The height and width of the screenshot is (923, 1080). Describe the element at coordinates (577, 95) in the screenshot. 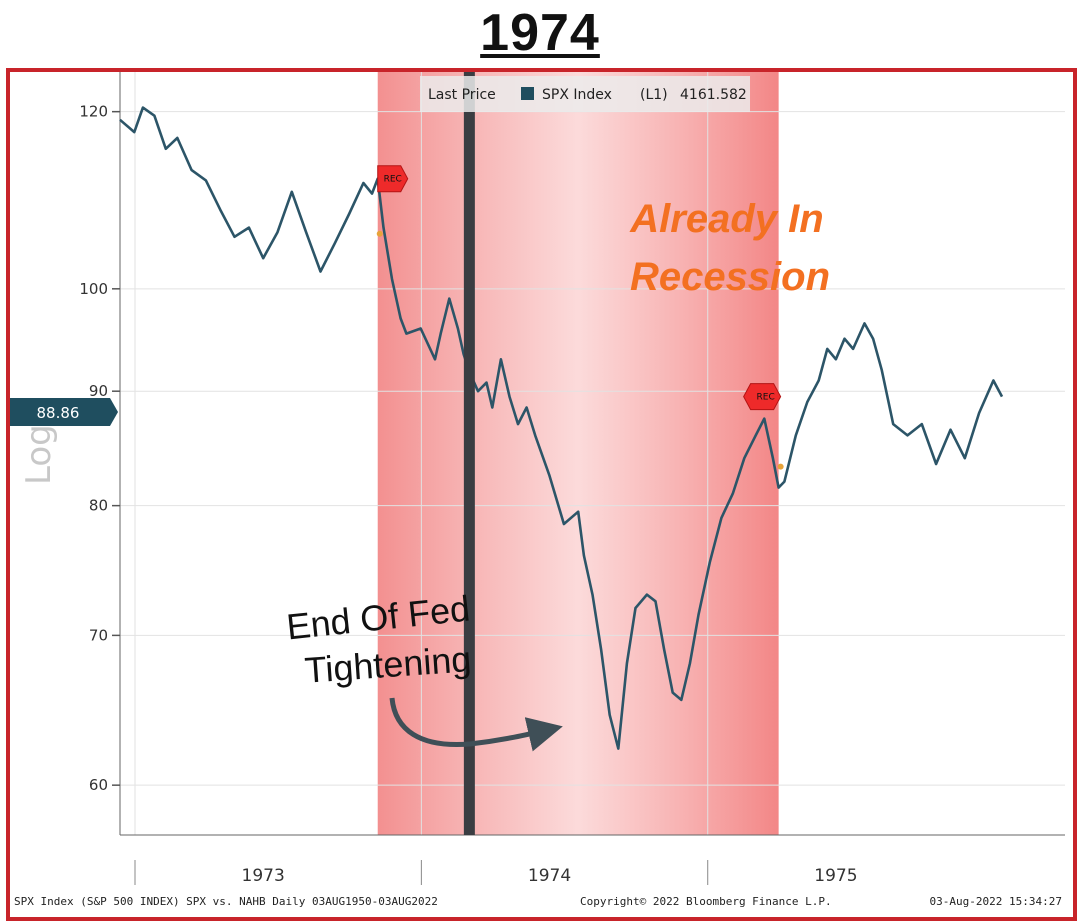

I see `legend-series-name: SPX Index` at that location.